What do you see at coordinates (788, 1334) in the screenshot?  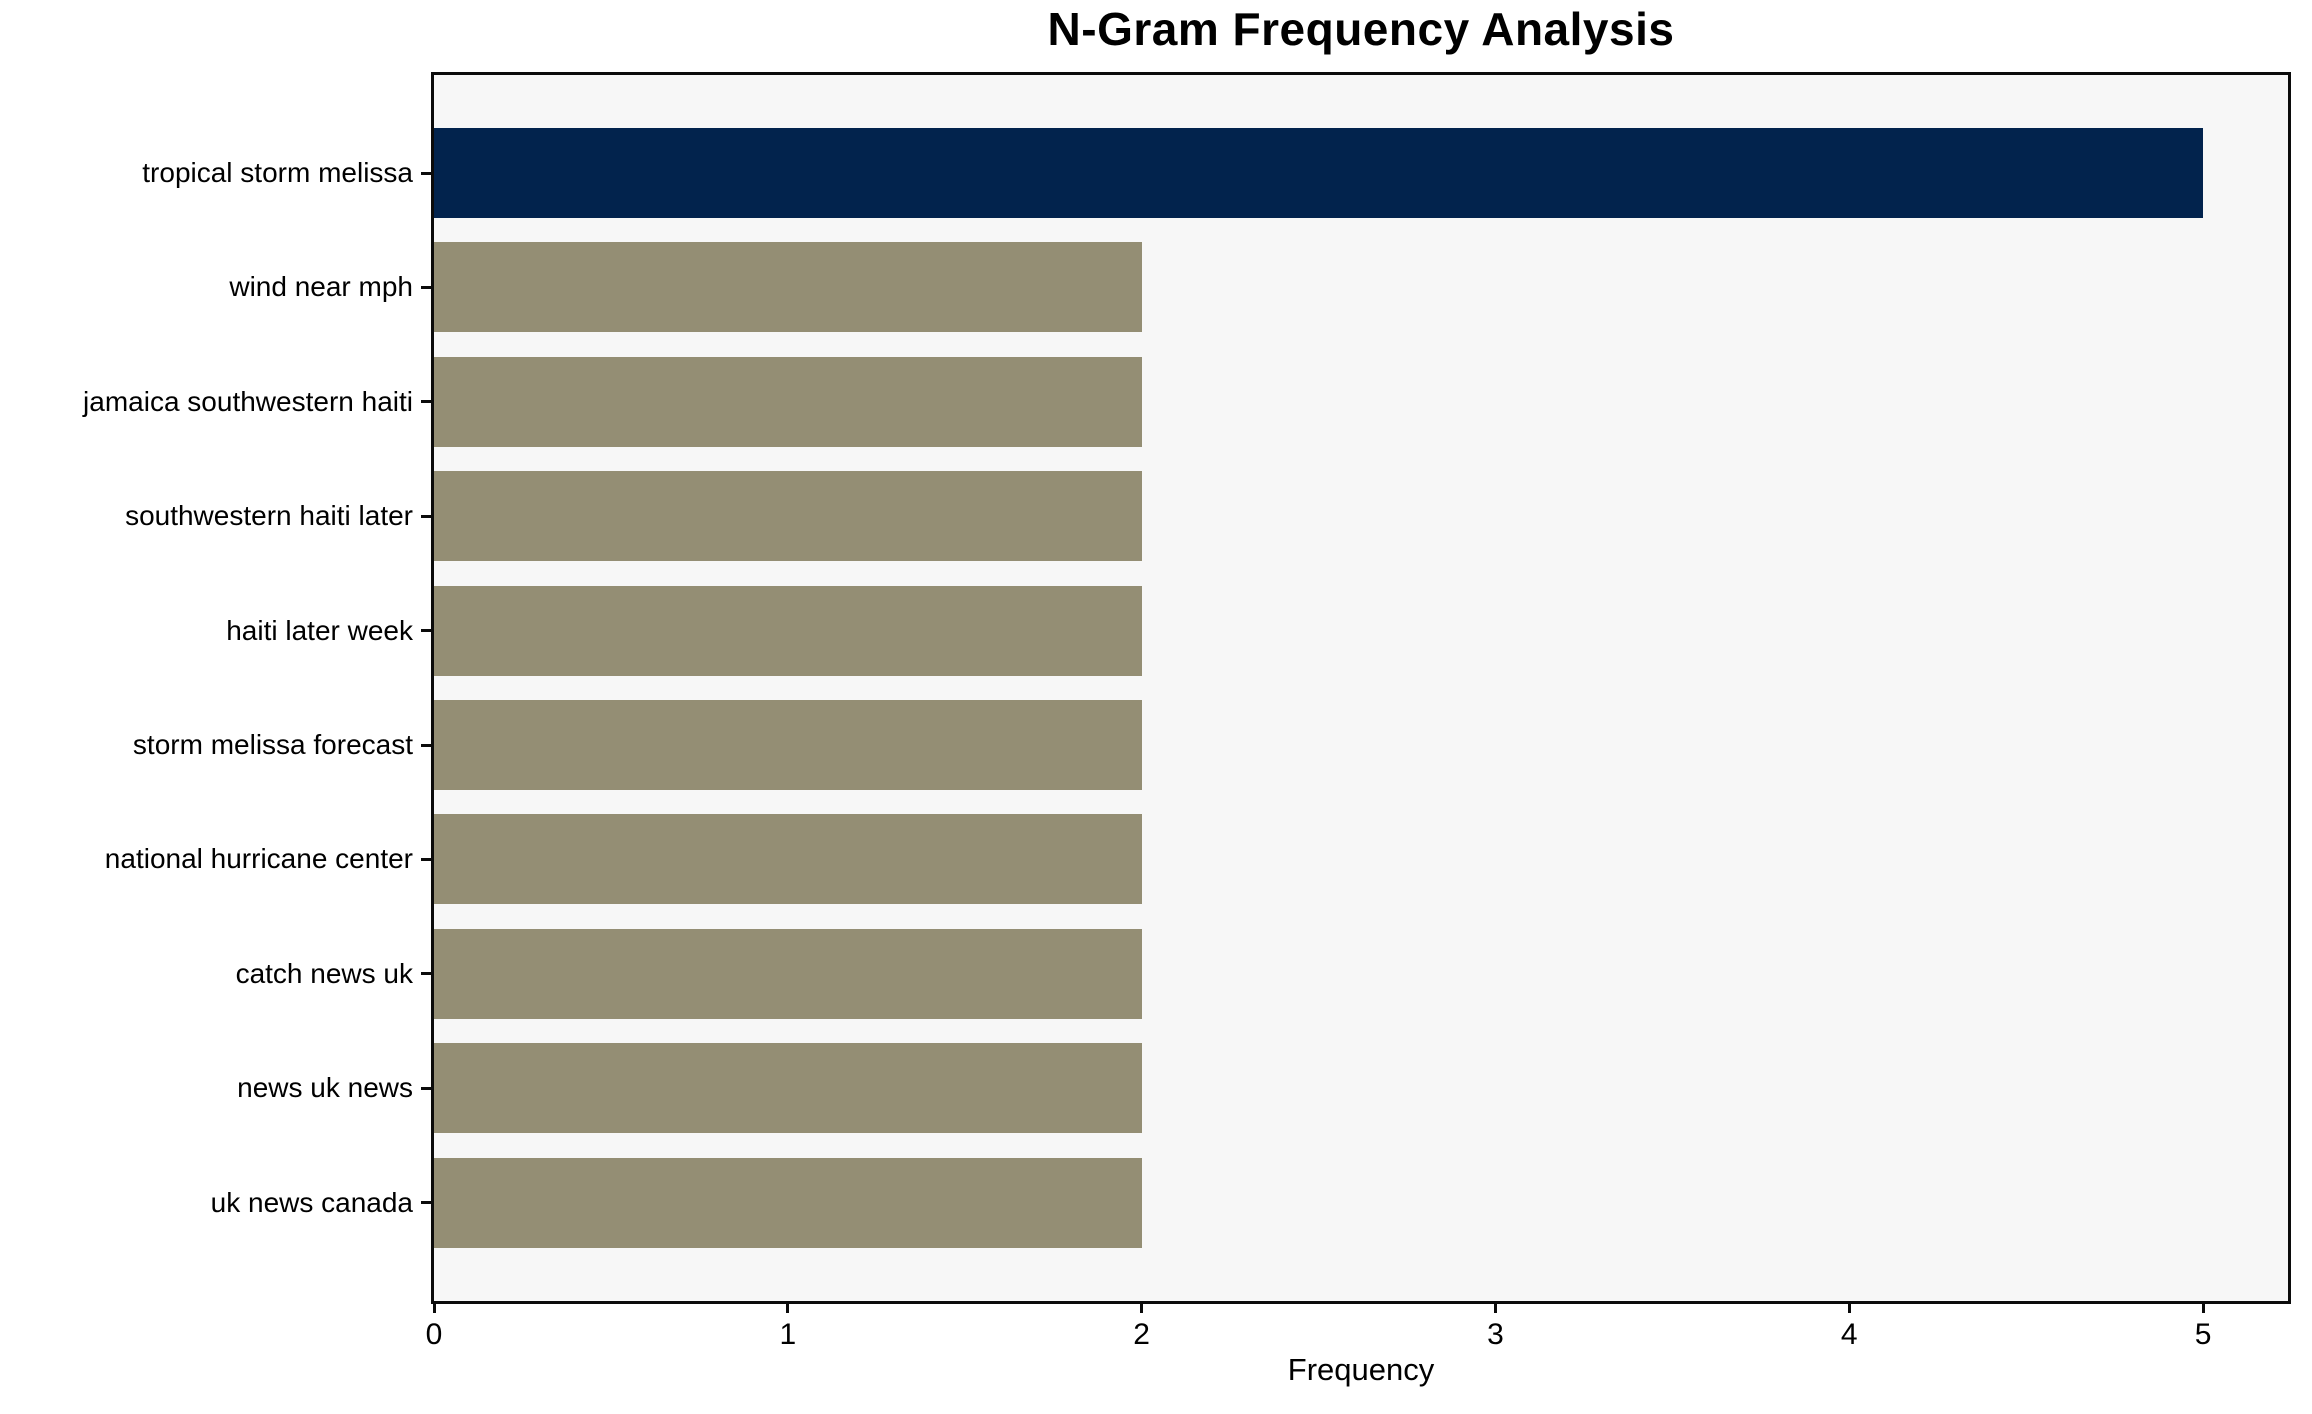 I see `x-tick-label: 1` at bounding box center [788, 1334].